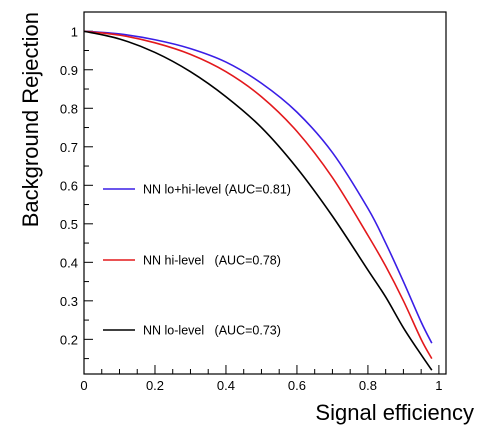 Image resolution: width=483 pixels, height=438 pixels. I want to click on y-tick-label: 0.9, so click(69, 70).